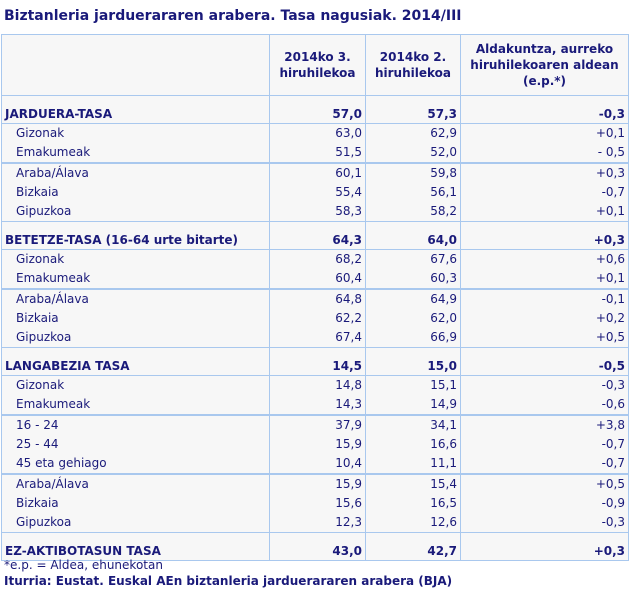 This screenshot has height=593, width=629. Describe the element at coordinates (413, 425) in the screenshot. I see `value-q2: 34,1` at that location.